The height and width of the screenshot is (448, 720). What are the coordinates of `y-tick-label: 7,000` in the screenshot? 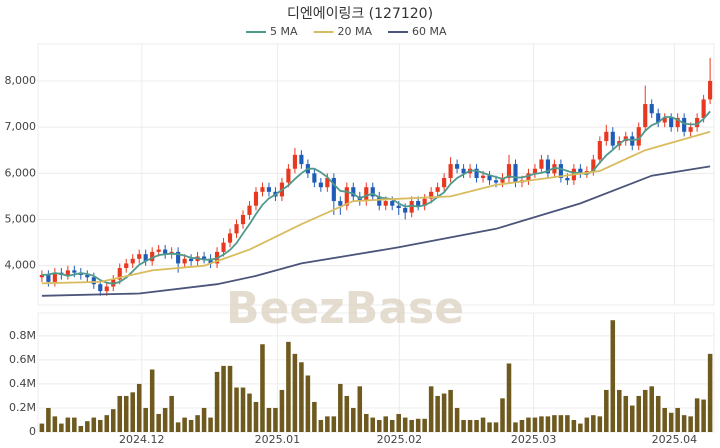 It's located at (21, 126).